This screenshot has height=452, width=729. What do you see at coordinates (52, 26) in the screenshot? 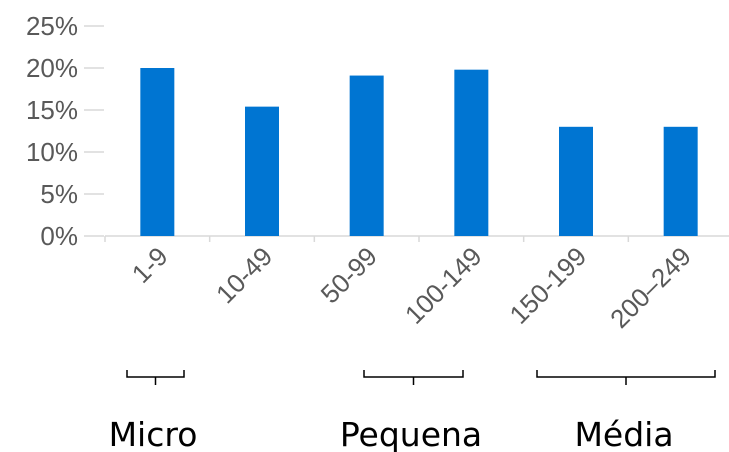
I see `y-tick-label: 25%` at bounding box center [52, 26].